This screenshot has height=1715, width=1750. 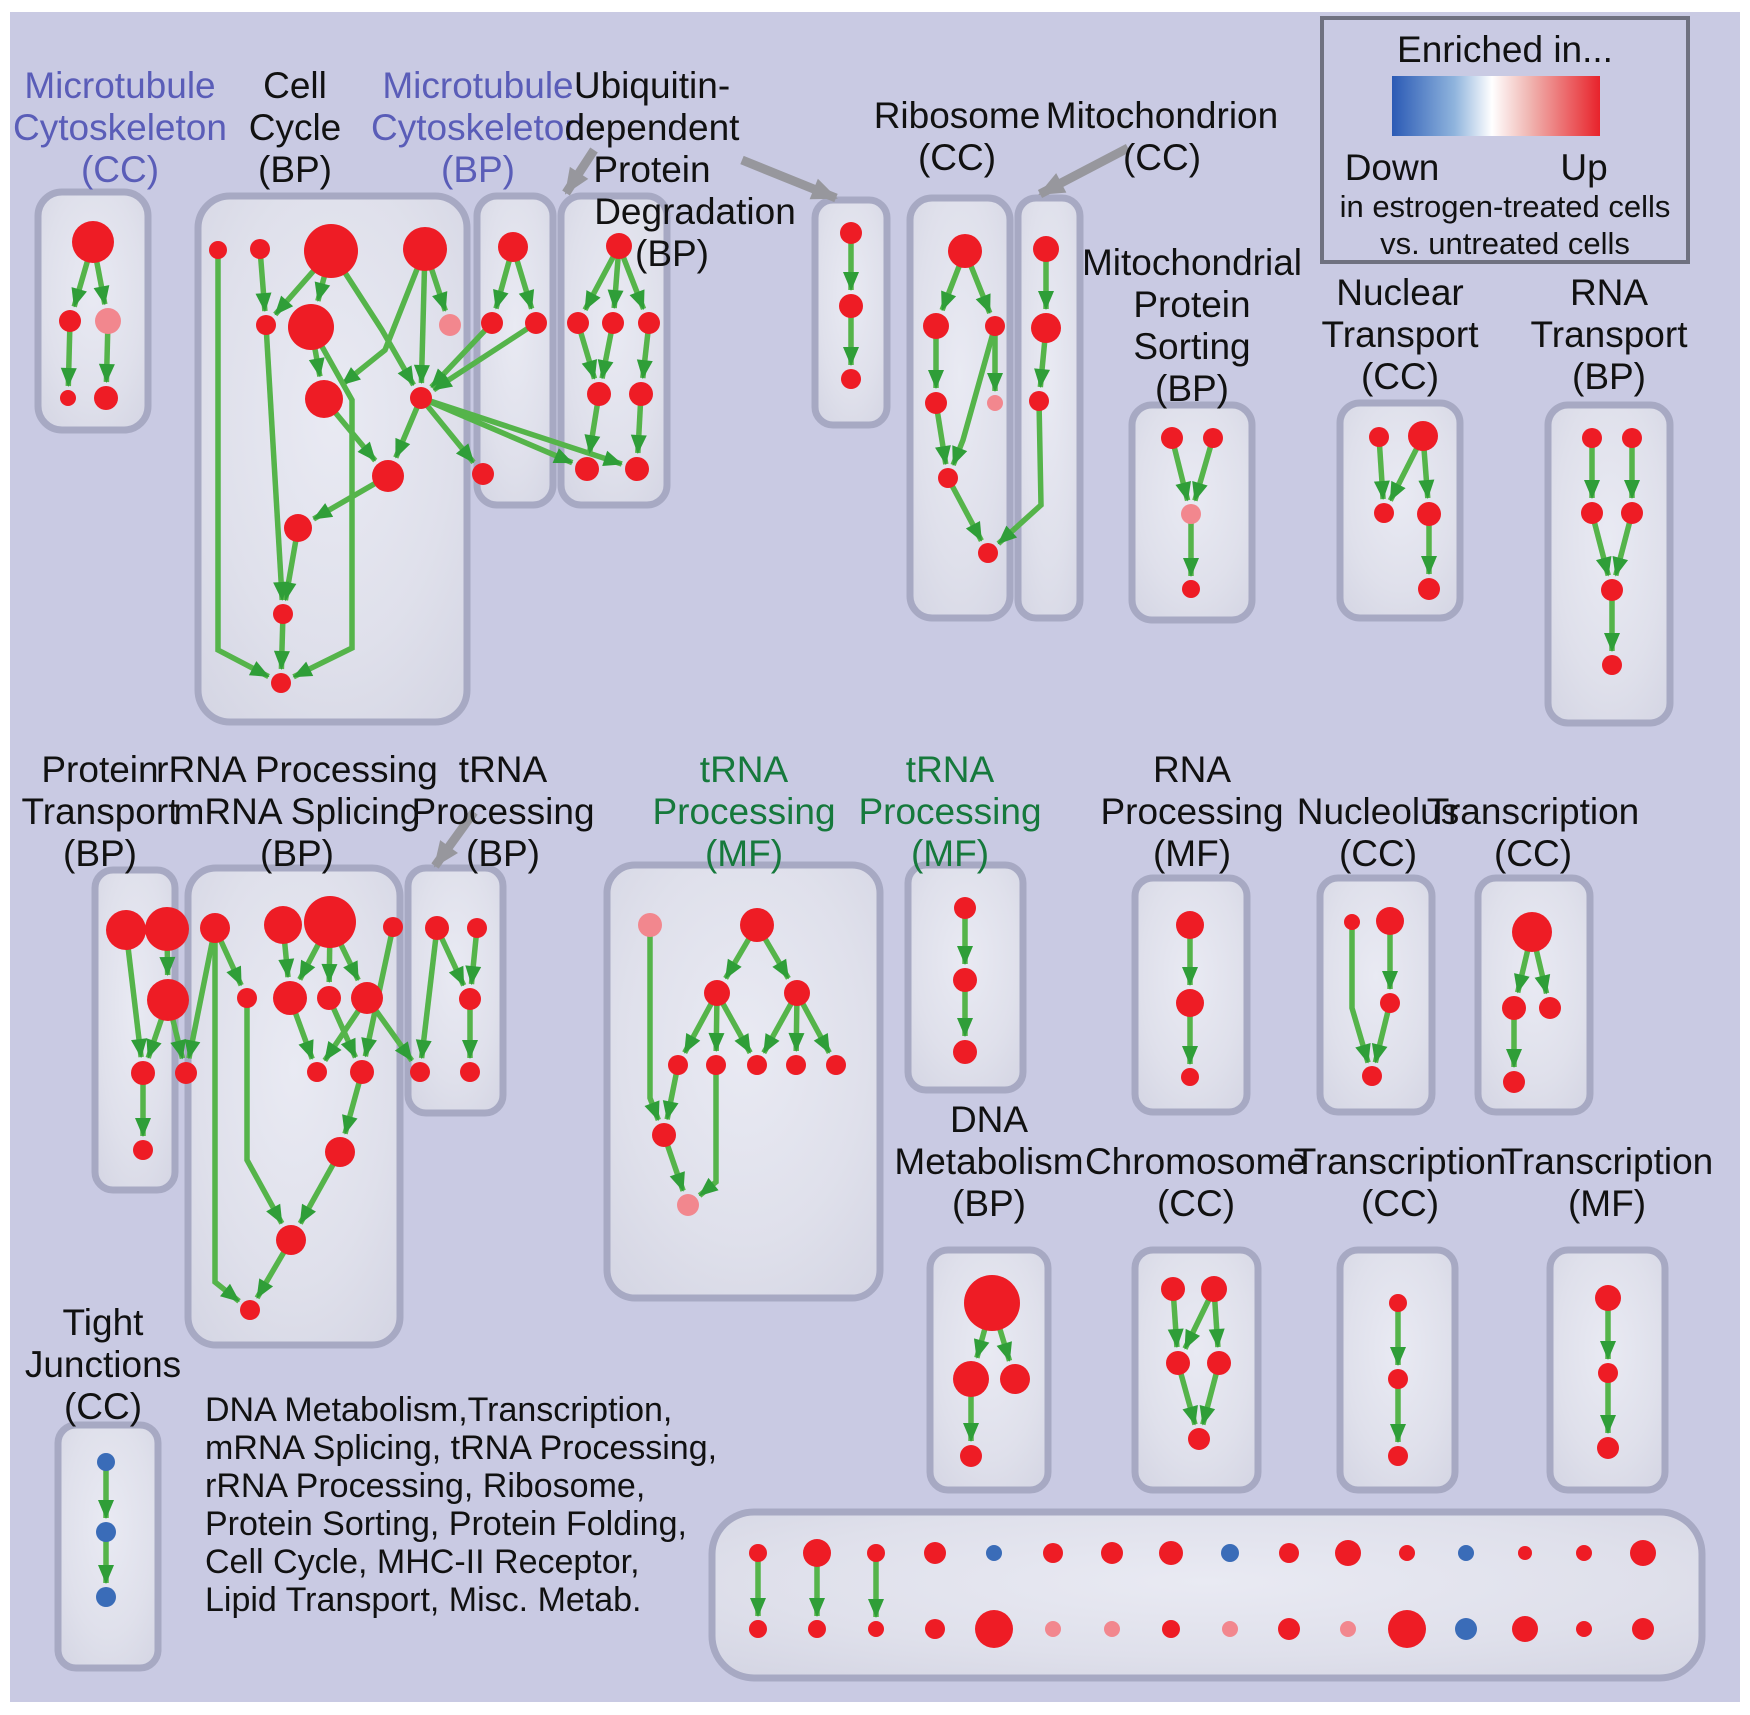 What do you see at coordinates (950, 853) in the screenshot?
I see `cluster-label-trna-mf-small-line3: (MF)` at bounding box center [950, 853].